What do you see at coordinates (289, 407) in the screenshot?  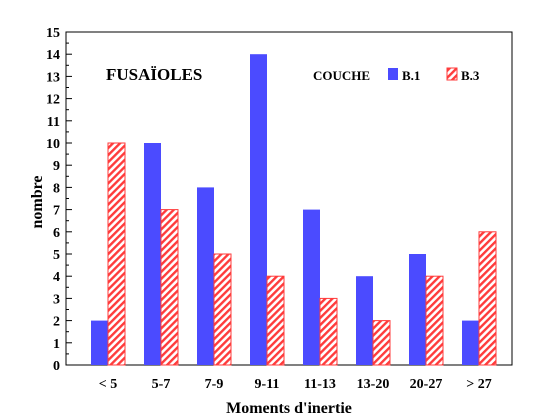 I see `x-axis-title: Moments d'inertie` at bounding box center [289, 407].